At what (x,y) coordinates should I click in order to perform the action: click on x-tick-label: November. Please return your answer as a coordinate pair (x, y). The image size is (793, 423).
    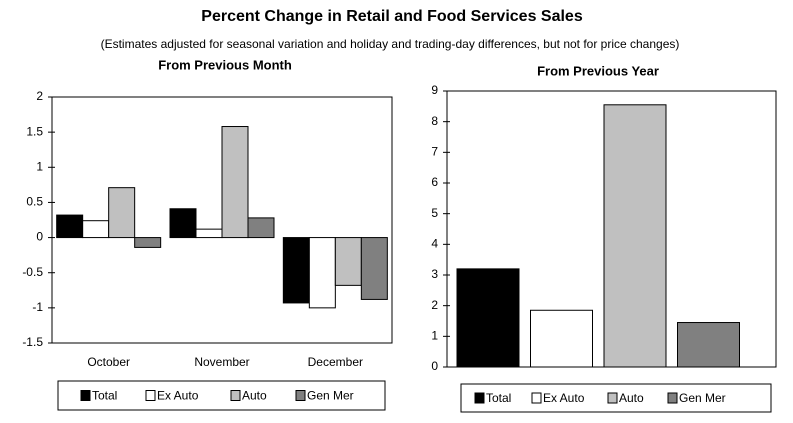
    Looking at the image, I should click on (221, 362).